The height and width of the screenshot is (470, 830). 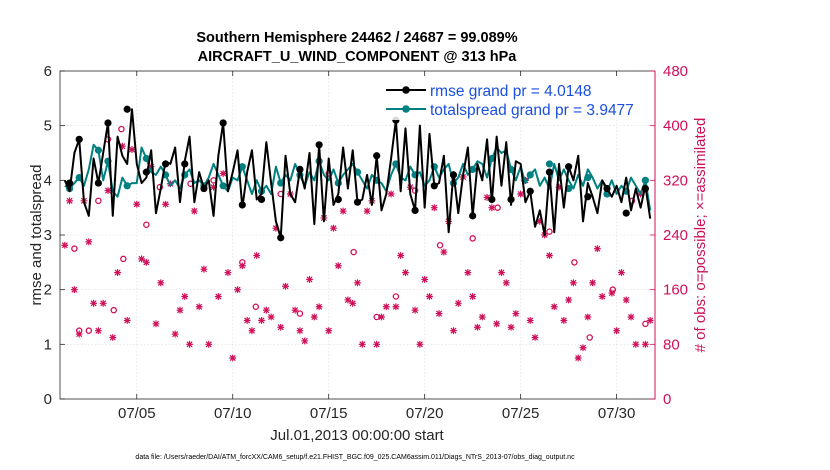 I want to click on y-right-tick-label: 240, so click(x=675, y=235).